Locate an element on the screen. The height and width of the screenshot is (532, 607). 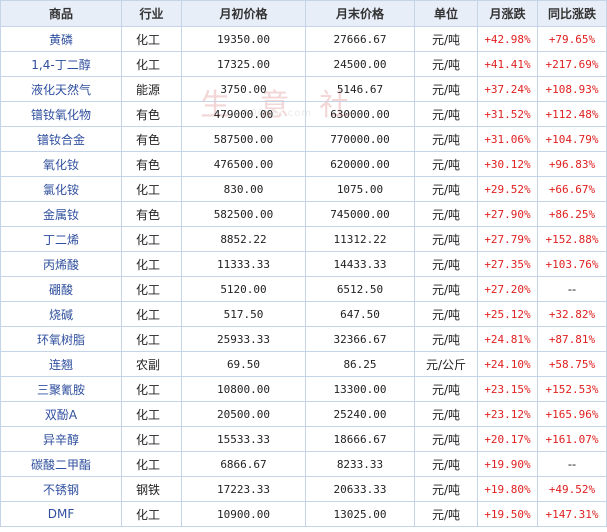
start-price-cell: 17325.00 is located at coordinates (243, 64).